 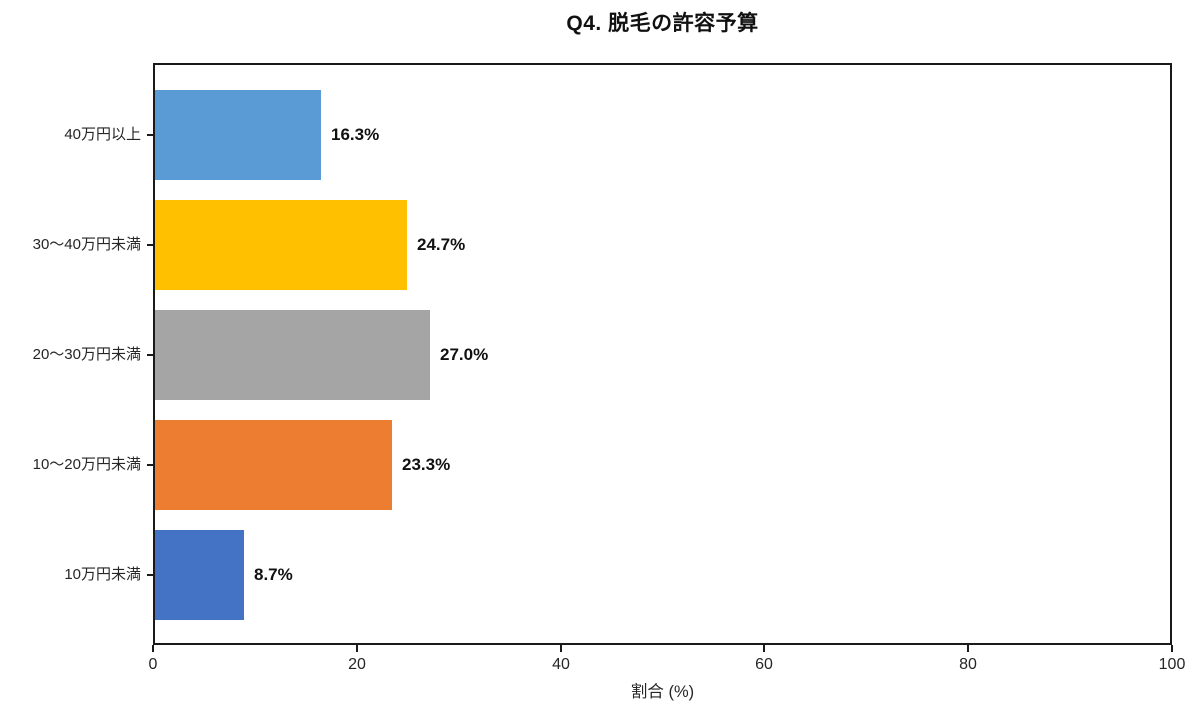 What do you see at coordinates (102, 134) in the screenshot?
I see `y-tick-label: 40万円以上` at bounding box center [102, 134].